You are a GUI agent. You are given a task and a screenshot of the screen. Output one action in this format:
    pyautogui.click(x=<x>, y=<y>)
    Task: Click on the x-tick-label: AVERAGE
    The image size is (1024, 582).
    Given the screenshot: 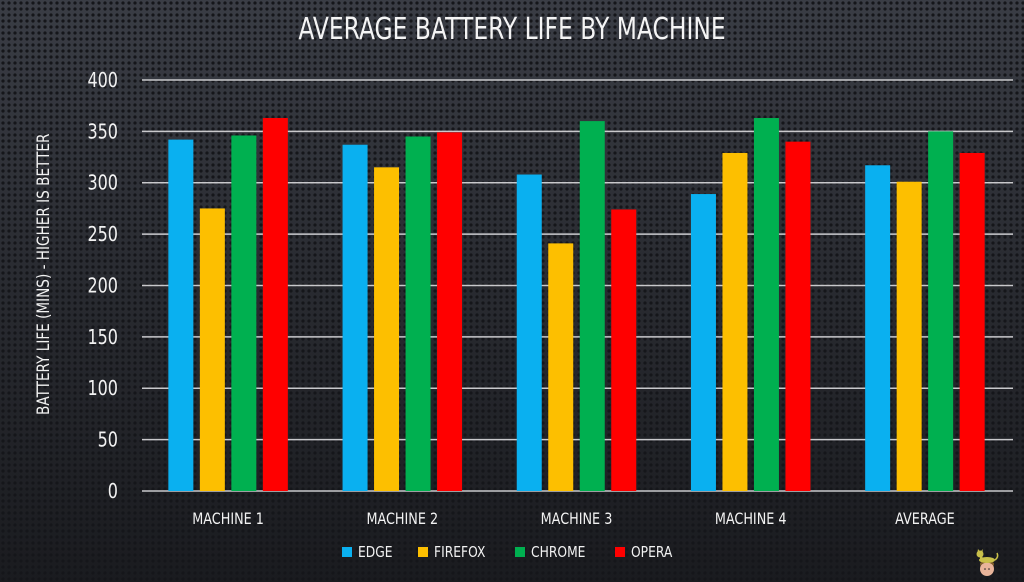 What is the action you would take?
    pyautogui.click(x=925, y=520)
    